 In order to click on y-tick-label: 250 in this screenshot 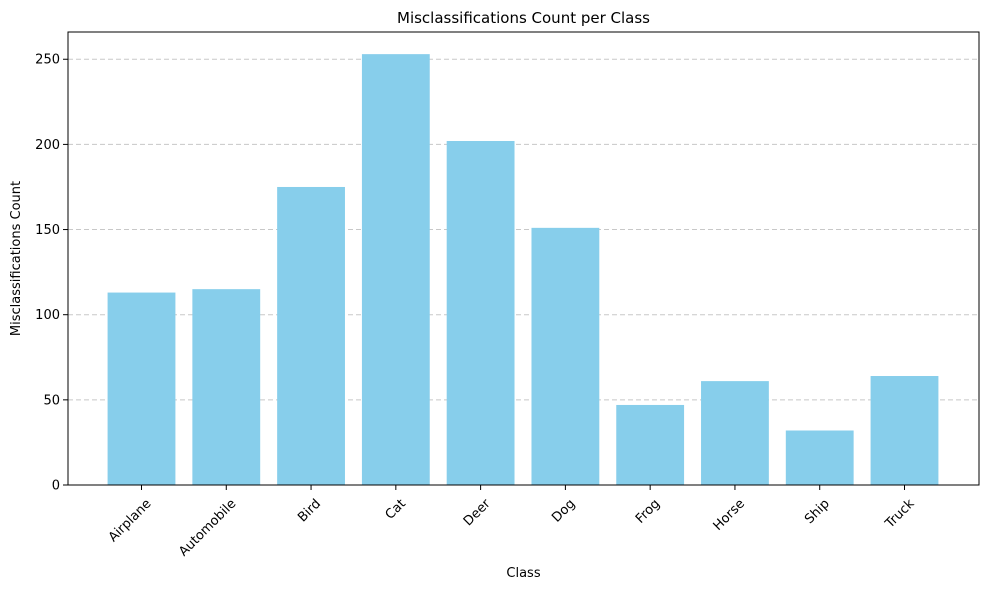, I will do `click(47, 60)`.